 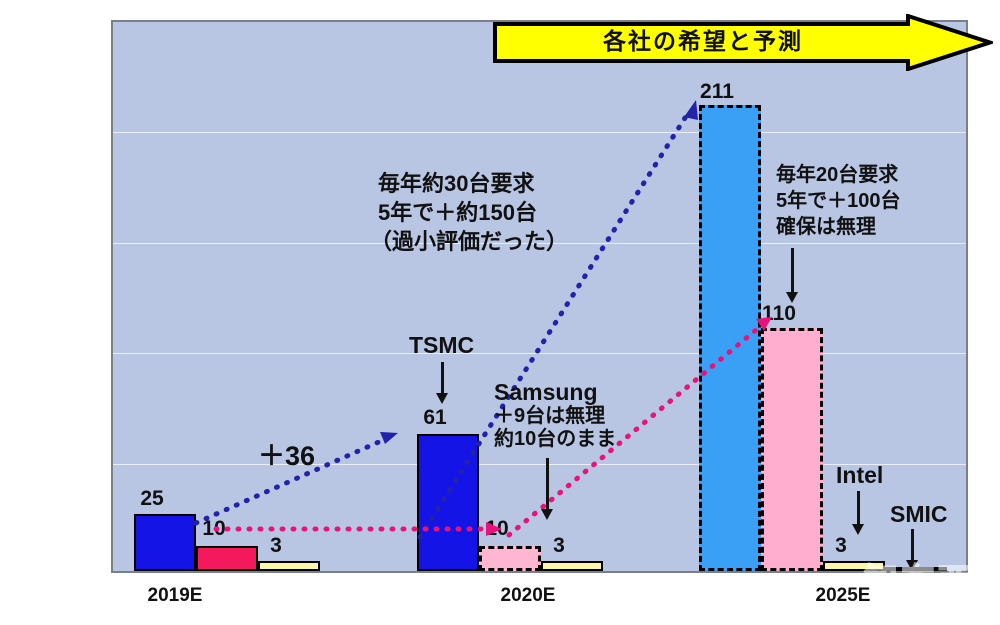 I want to click on bar-value-2020-tsmc: 61, so click(x=435, y=417).